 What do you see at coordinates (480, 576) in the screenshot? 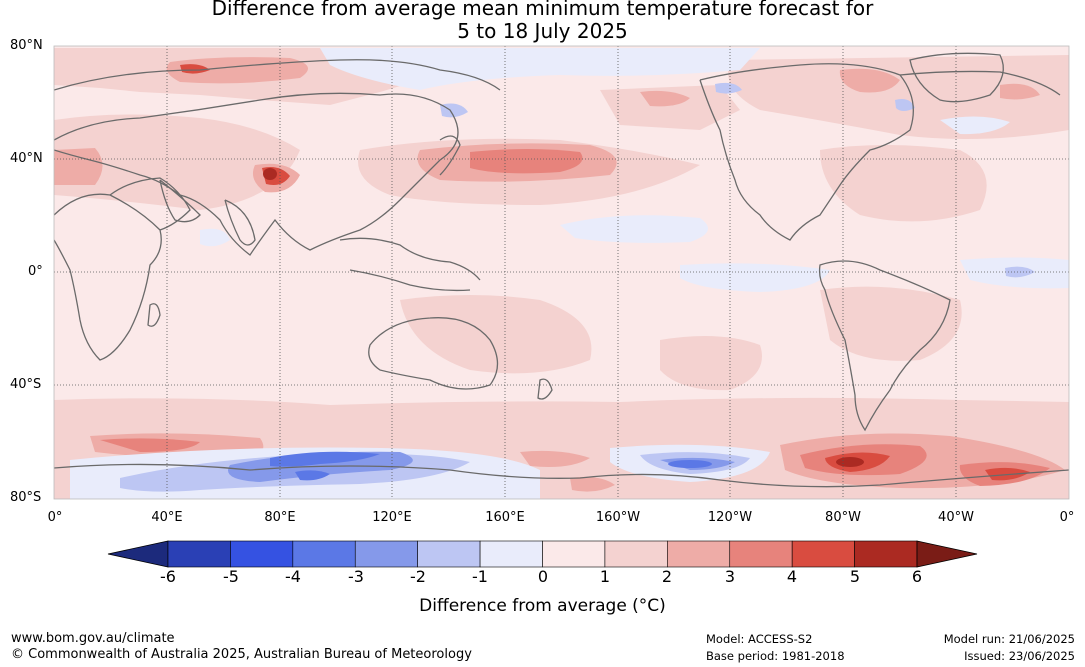
I see `colorbar-tick: -1` at bounding box center [480, 576].